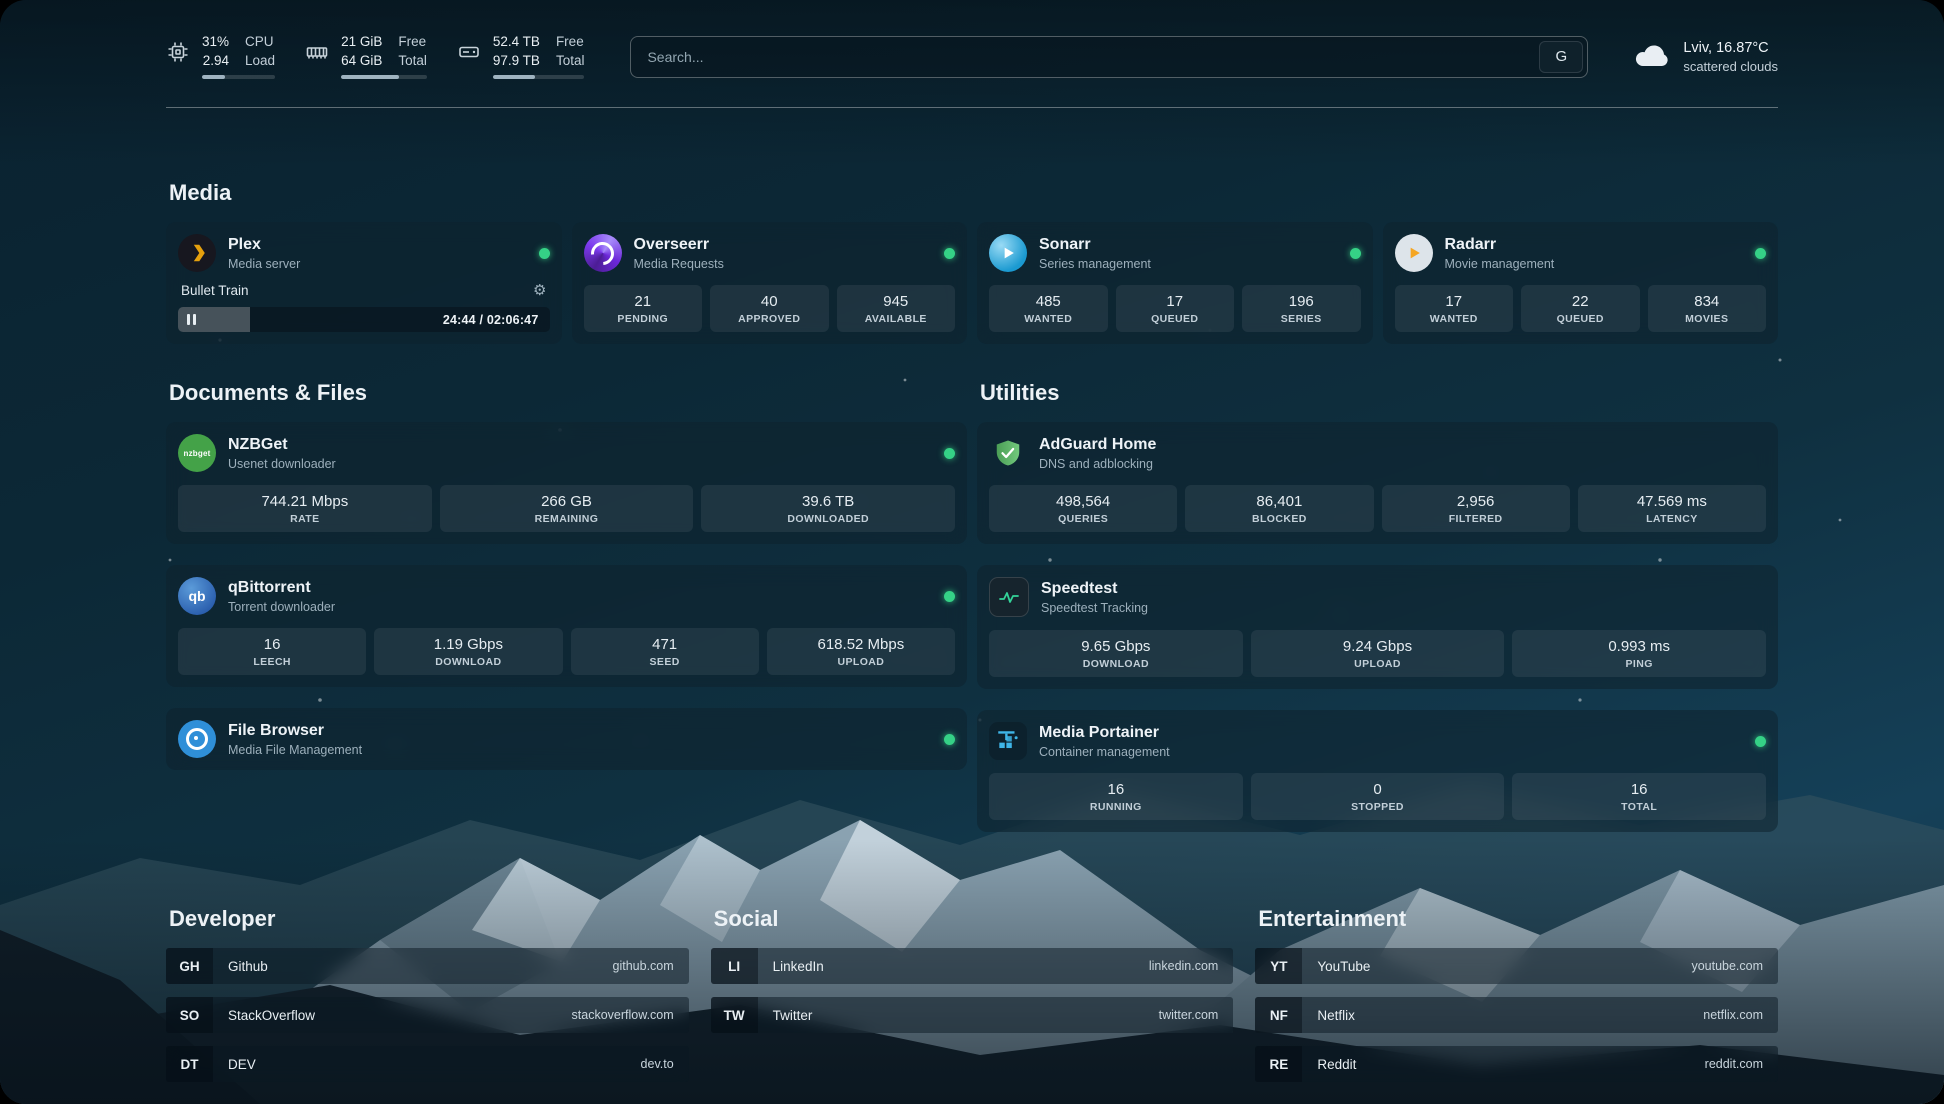 This screenshot has width=1944, height=1104. I want to click on portainer-status-dot, so click(1760, 741).